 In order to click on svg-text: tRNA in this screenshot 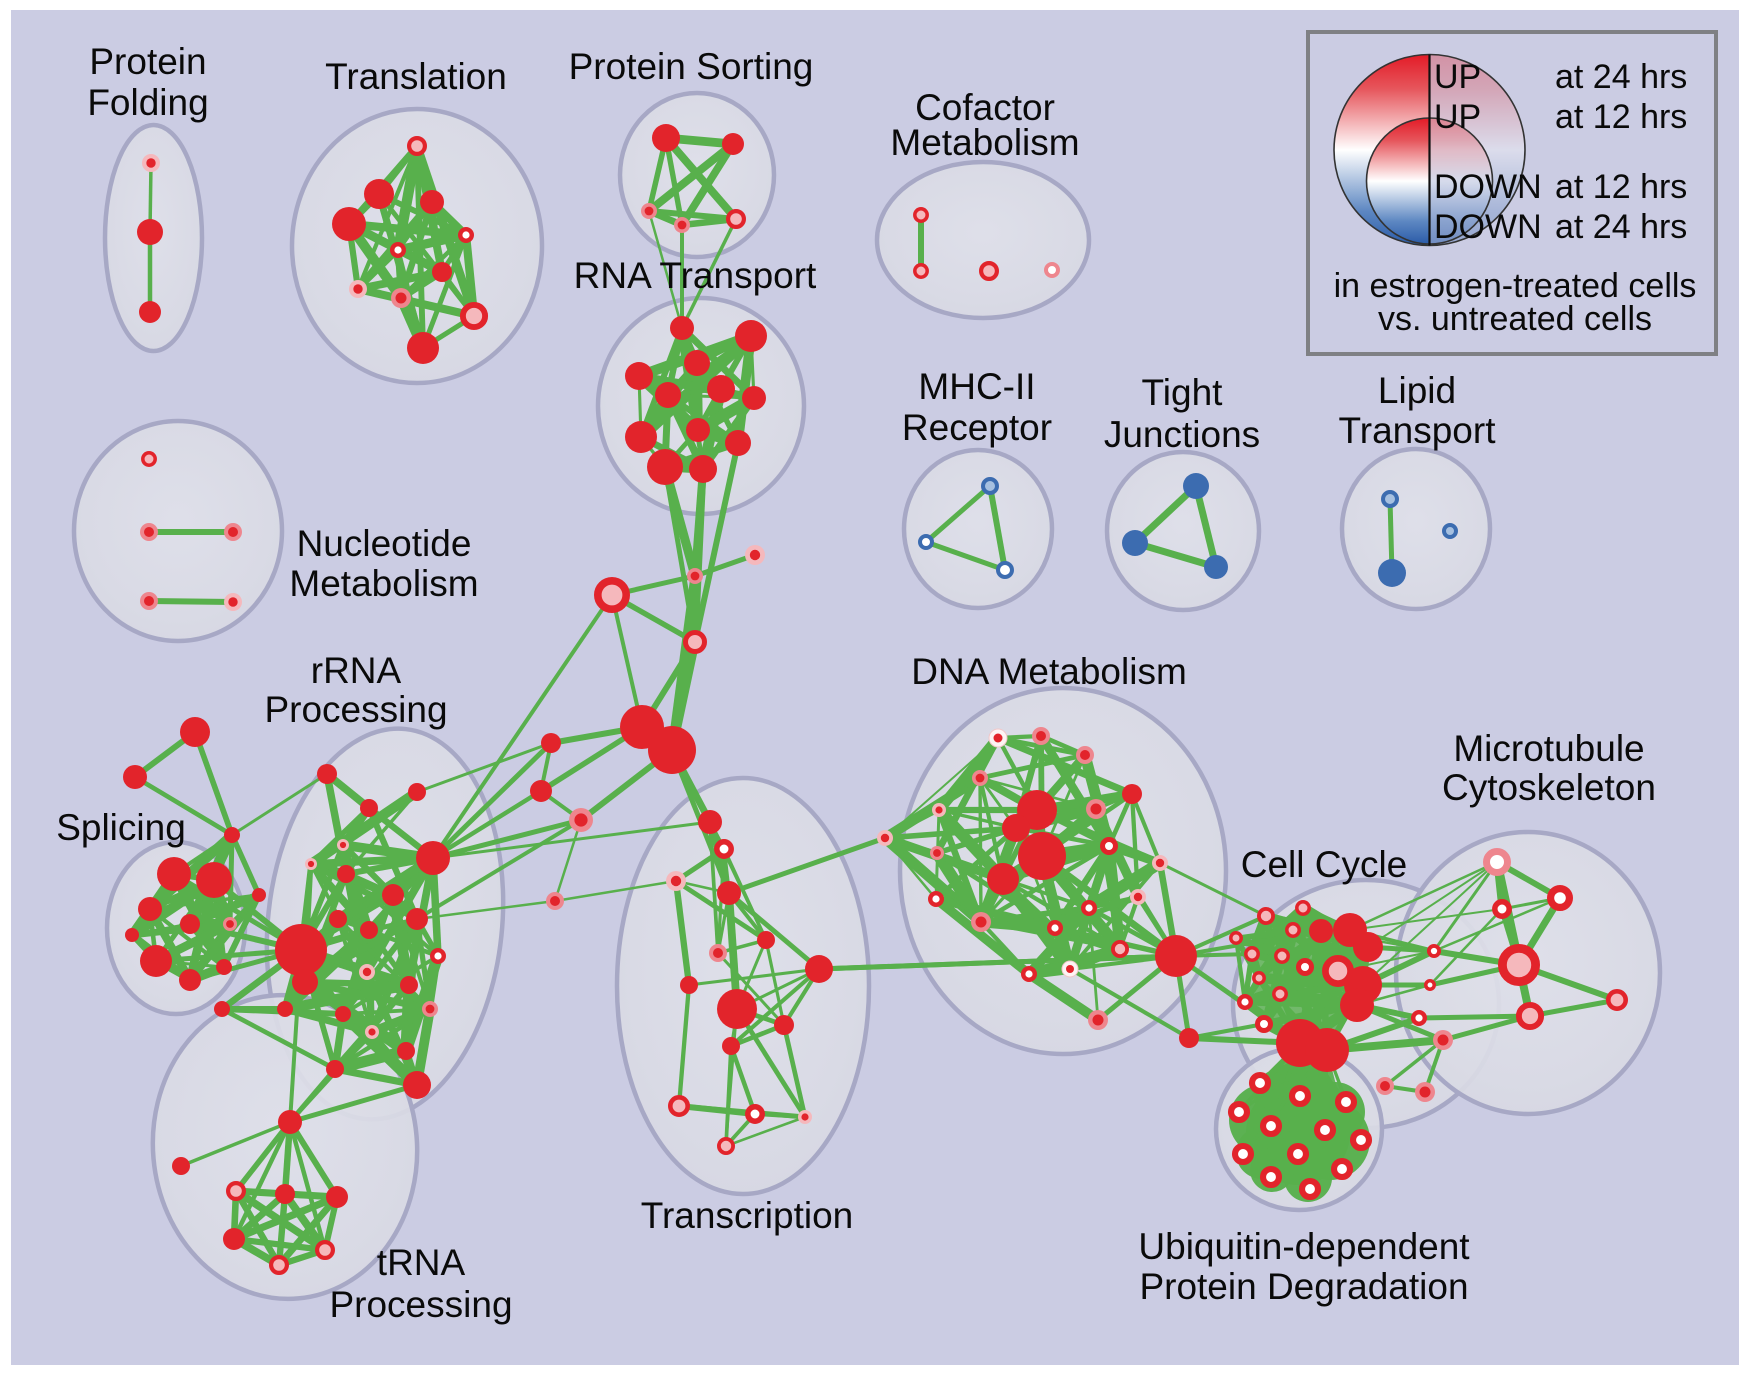, I will do `click(421, 1262)`.